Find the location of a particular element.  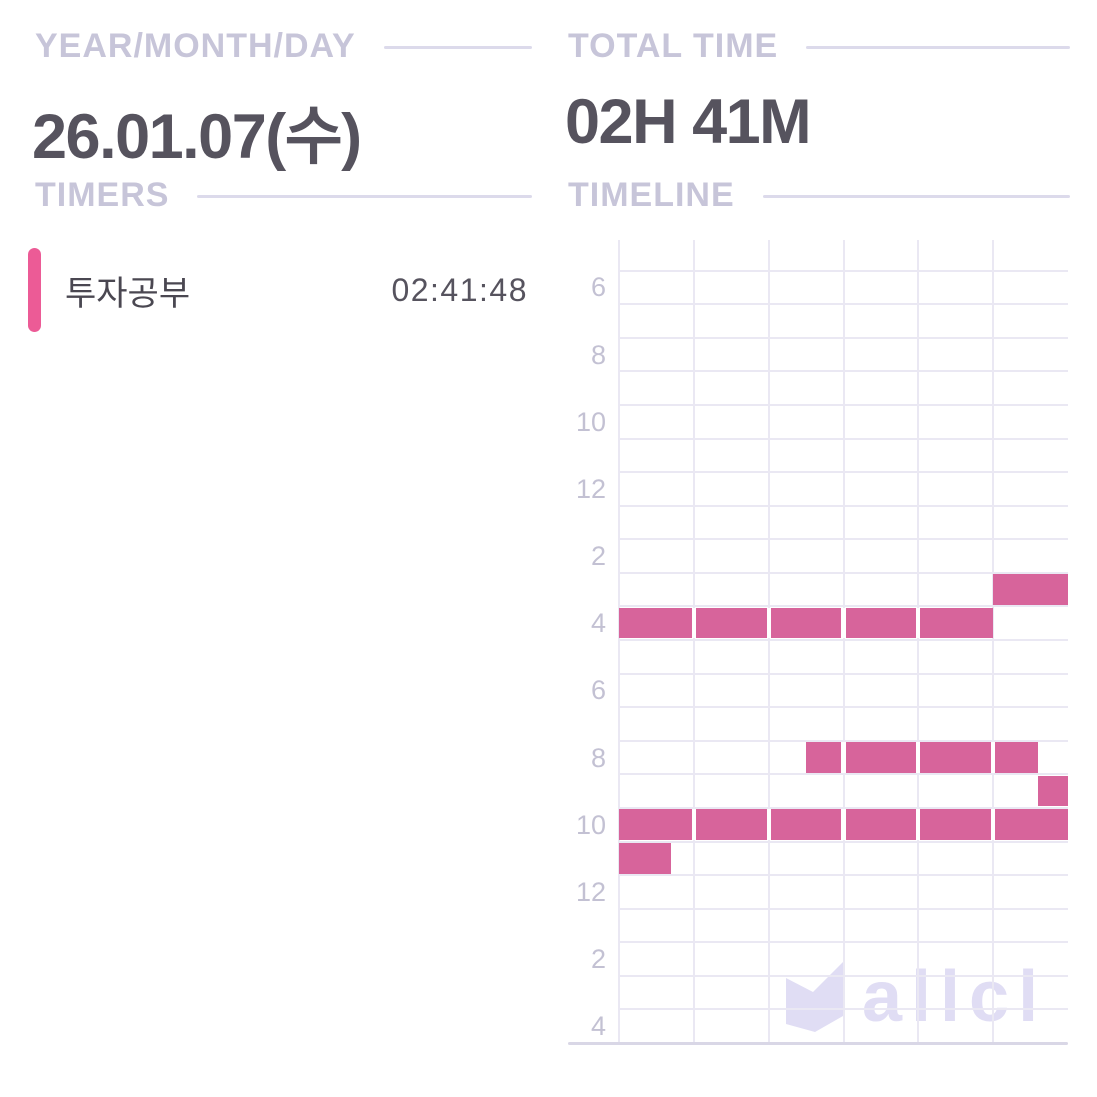

timer-elapsed-time: 02:41:48 is located at coordinates (459, 289).